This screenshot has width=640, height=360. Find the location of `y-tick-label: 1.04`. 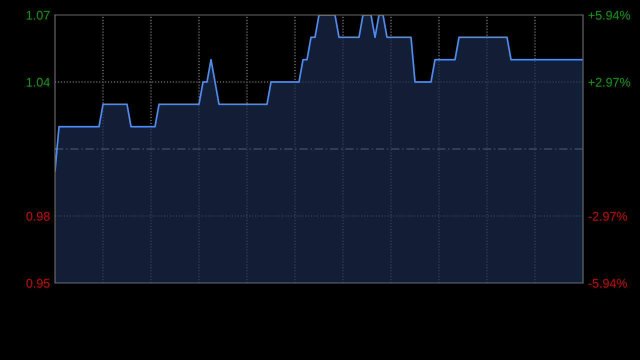

y-tick-label: 1.04 is located at coordinates (38, 82).